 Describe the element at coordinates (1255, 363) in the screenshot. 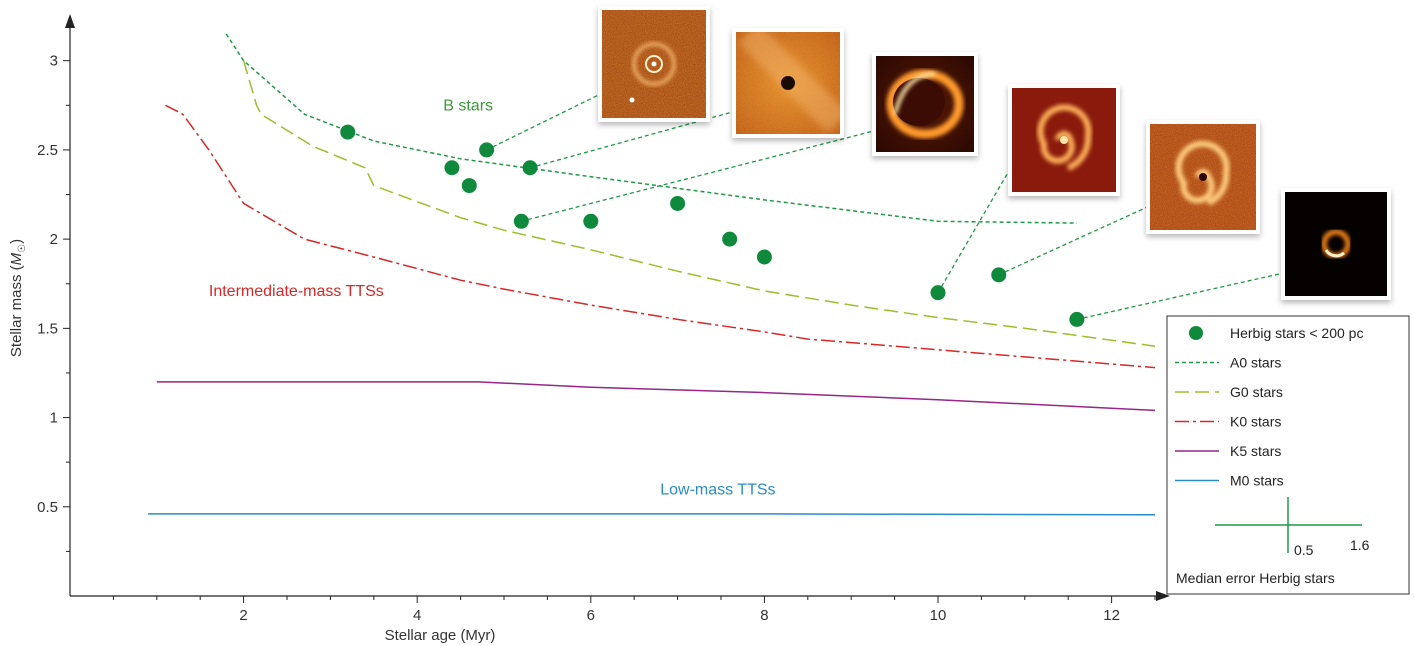

I see `legend-label: A0 stars` at that location.